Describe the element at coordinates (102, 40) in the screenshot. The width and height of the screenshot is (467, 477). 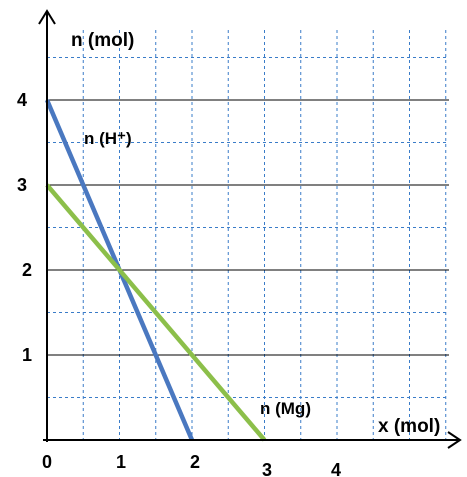
I see `y-axis-label: n (mol)` at that location.